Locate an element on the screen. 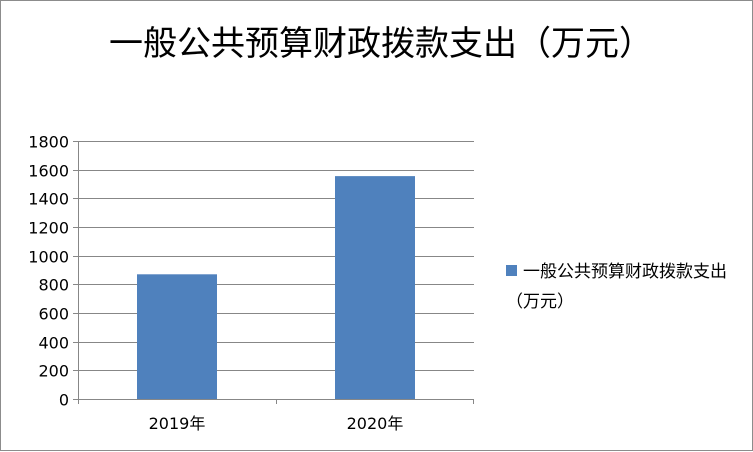  y-tick-label: 800 is located at coordinates (53, 285).